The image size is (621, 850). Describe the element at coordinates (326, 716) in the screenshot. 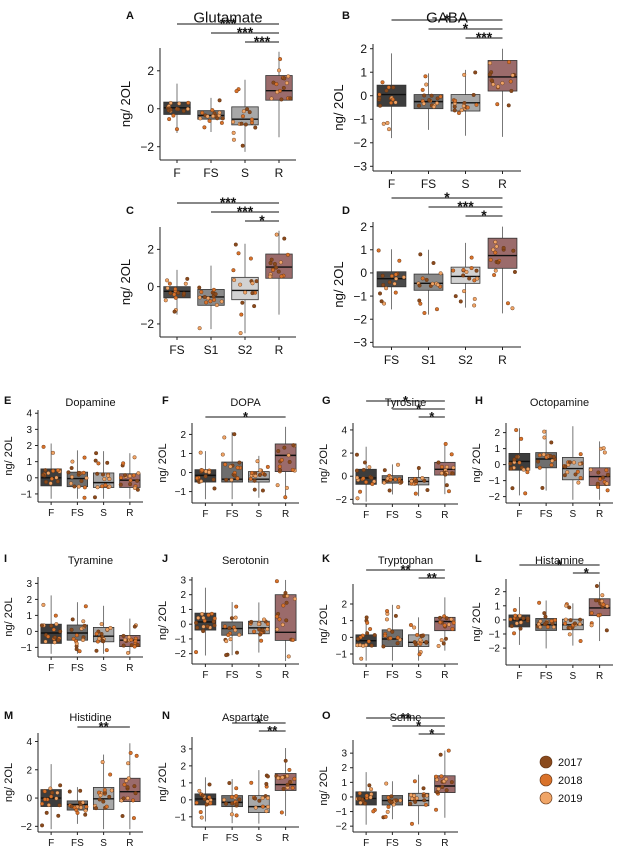

I see `panel-letter: O` at that location.